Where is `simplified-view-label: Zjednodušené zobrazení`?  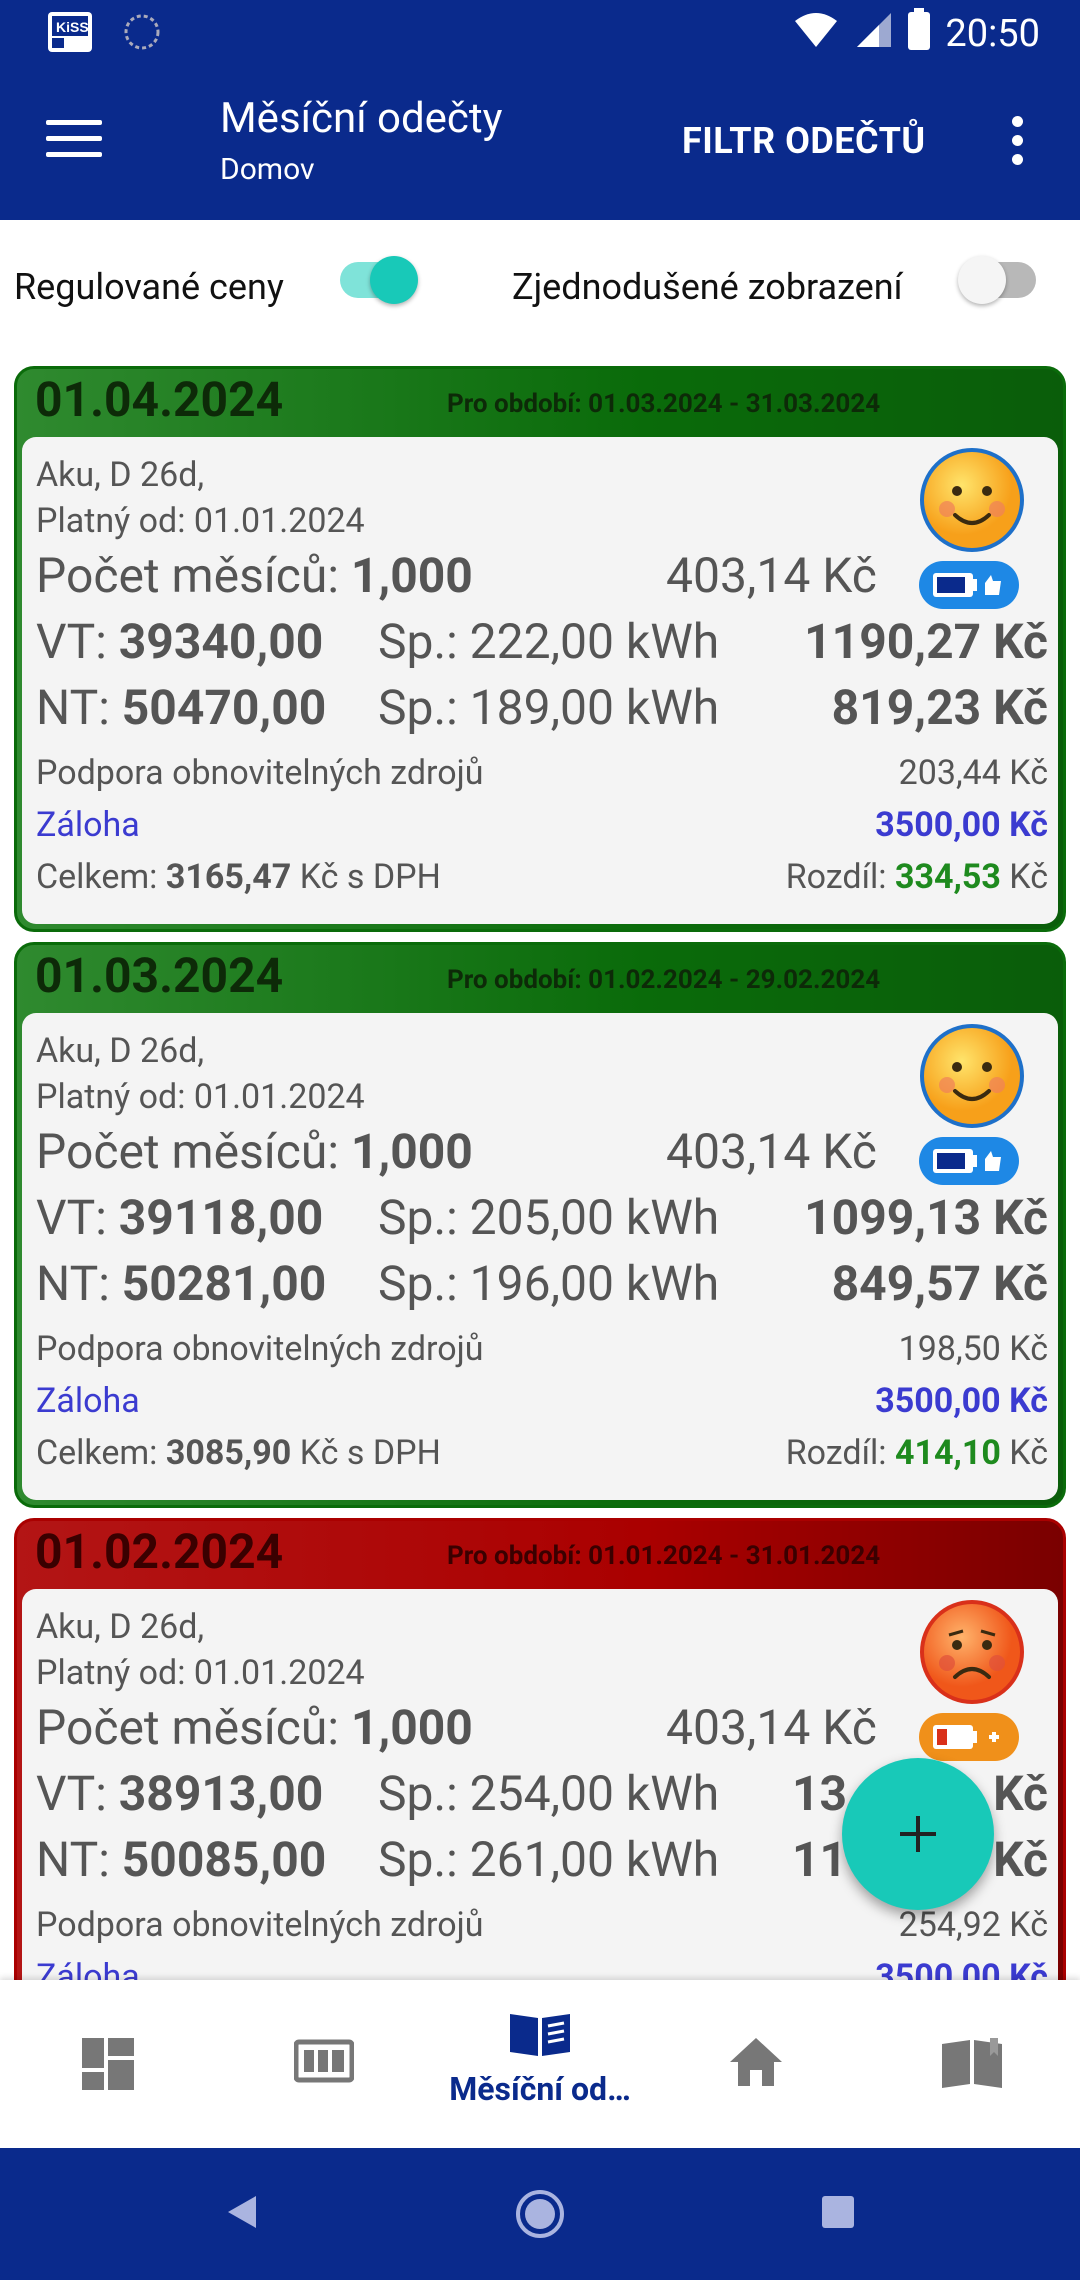
simplified-view-label: Zjednodušené zobrazení is located at coordinates (707, 287).